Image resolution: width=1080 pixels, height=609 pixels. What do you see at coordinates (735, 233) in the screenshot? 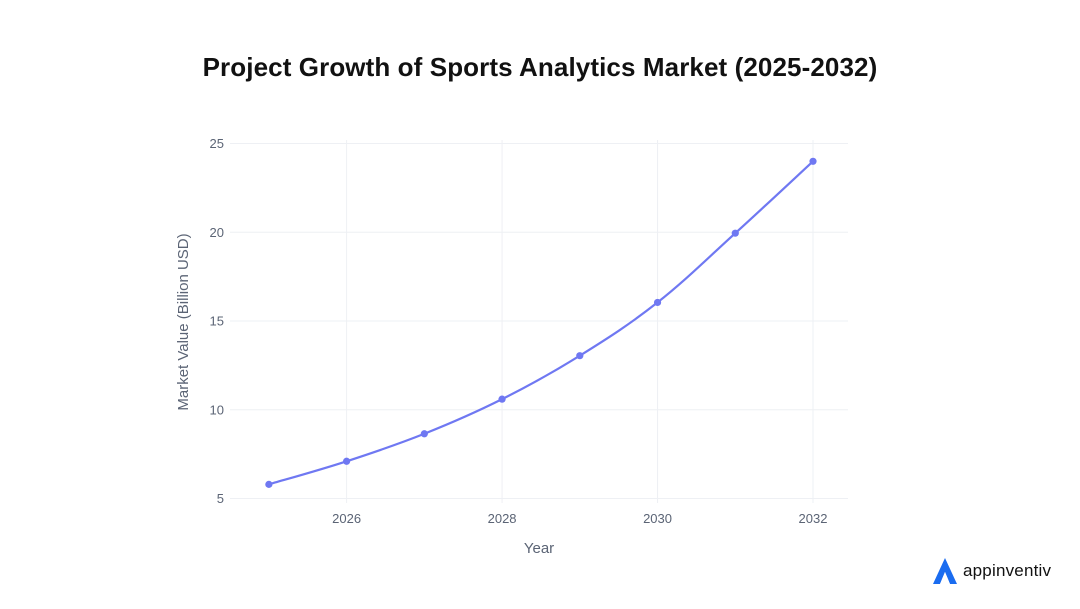
I see `data-point-2031` at bounding box center [735, 233].